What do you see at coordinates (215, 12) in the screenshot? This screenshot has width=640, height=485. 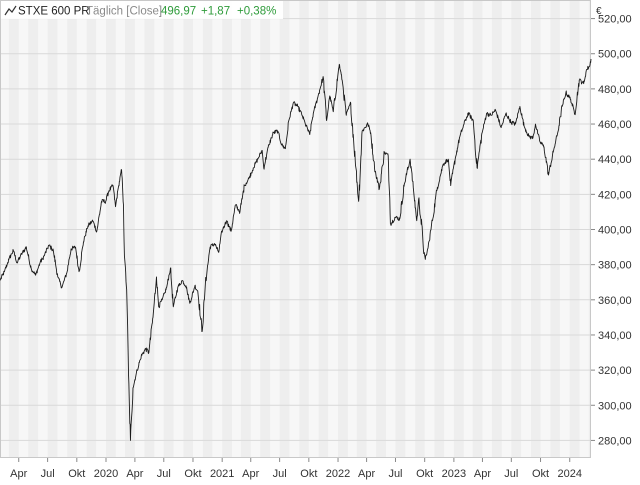 I see `change-absolute: +1,87` at bounding box center [215, 12].